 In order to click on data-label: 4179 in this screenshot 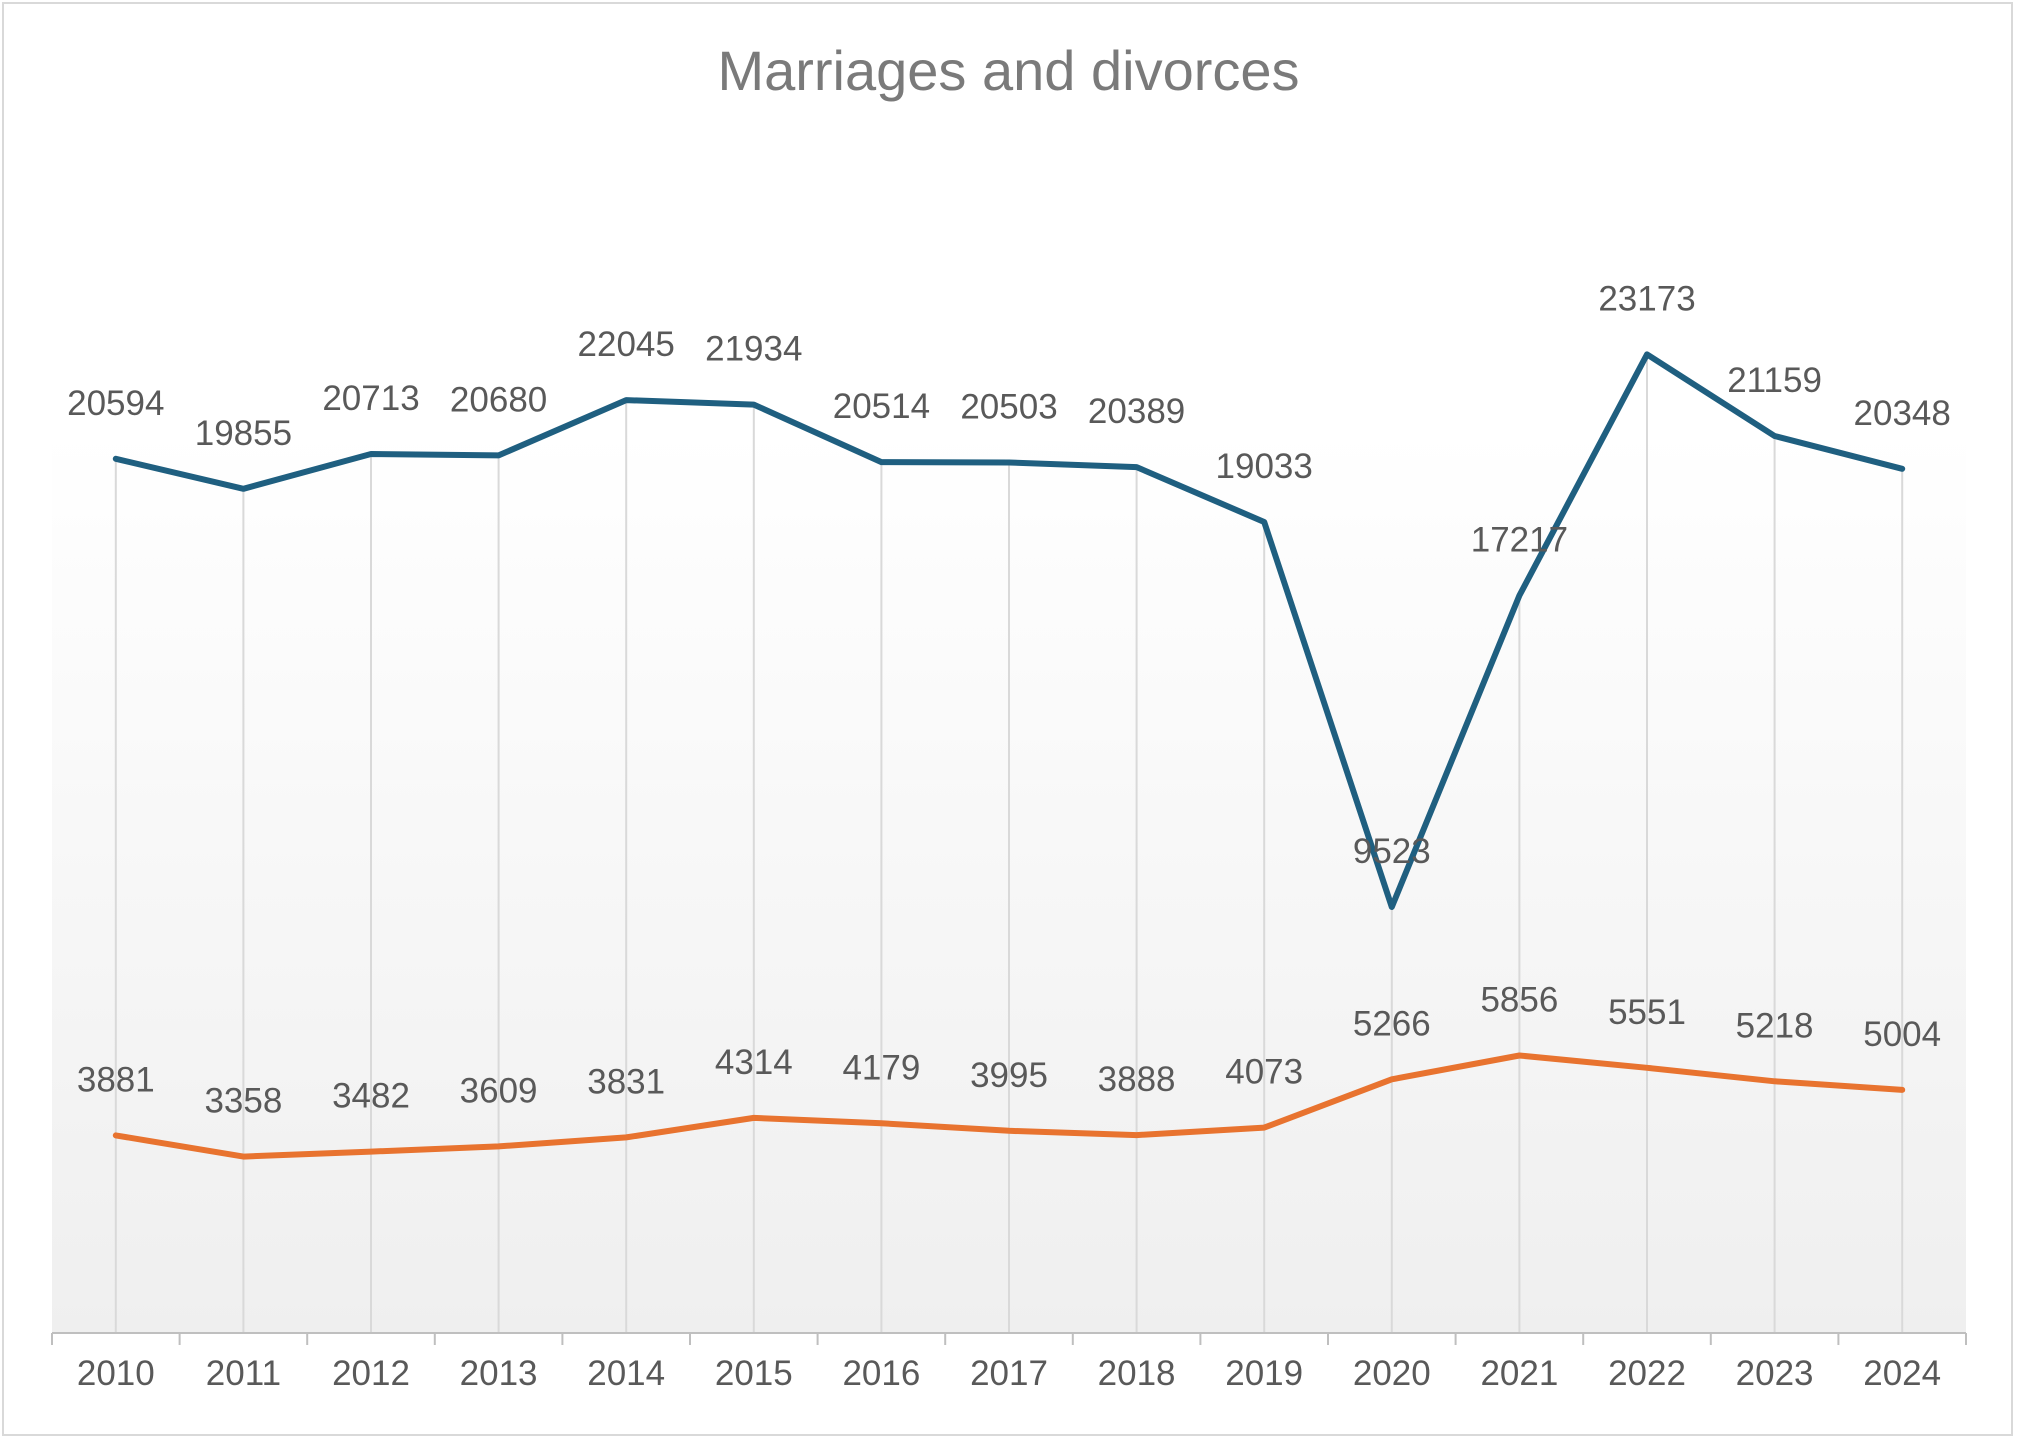, I will do `click(881, 1067)`.